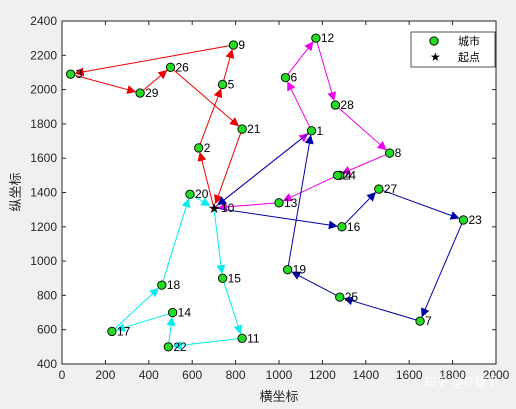 This screenshot has height=409, width=516. What do you see at coordinates (180, 347) in the screenshot?
I see `city-label: 22` at bounding box center [180, 347].